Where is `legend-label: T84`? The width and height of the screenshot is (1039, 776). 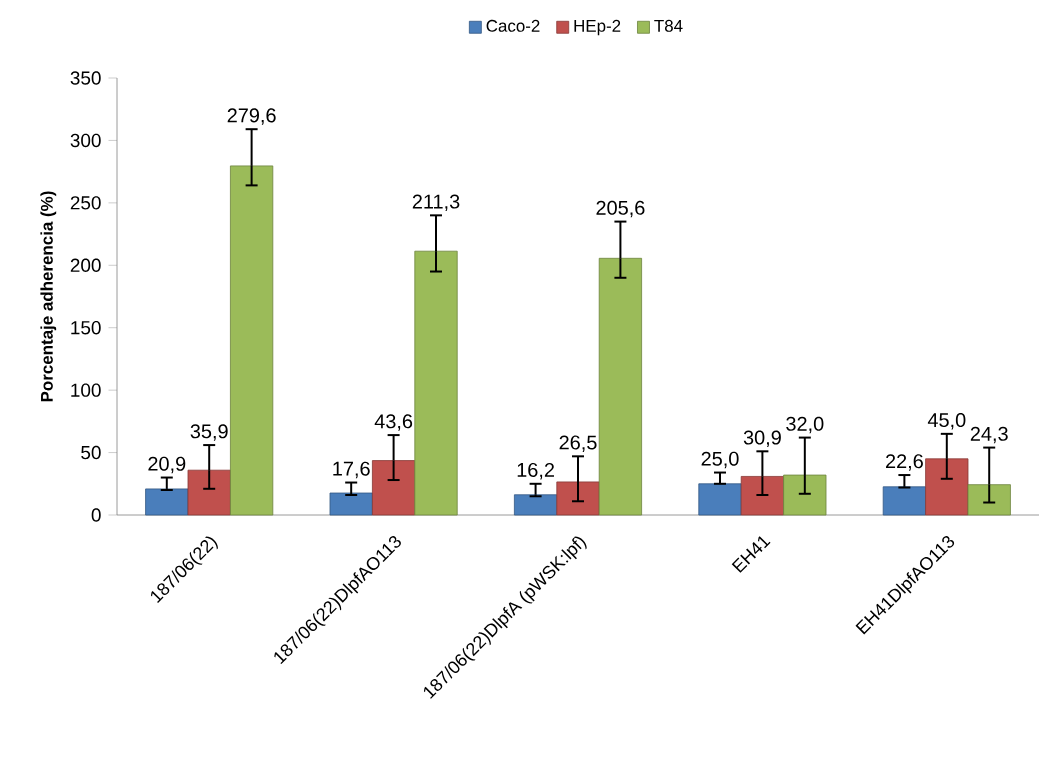
legend-label: T84 is located at coordinates (668, 25).